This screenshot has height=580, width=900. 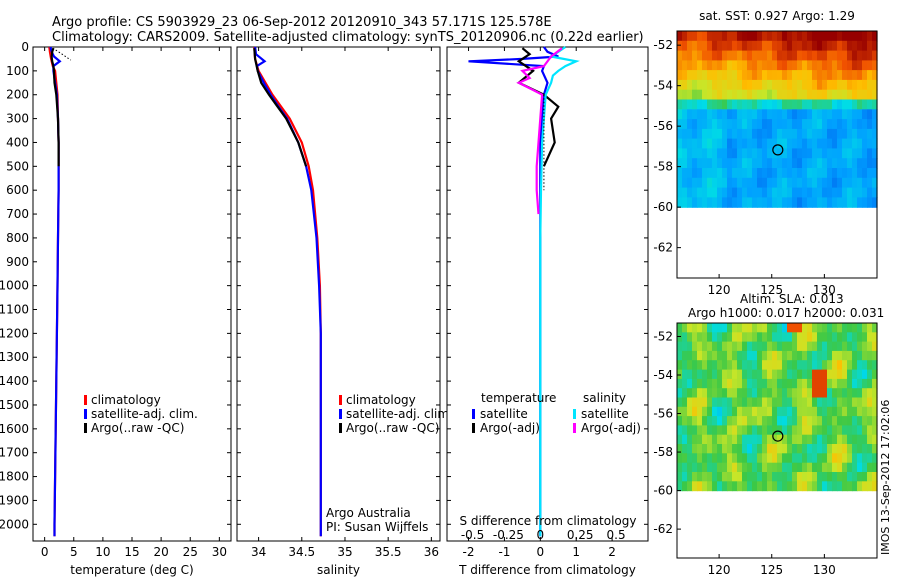 I want to click on legend-entry: Argo(..raw -QC), so click(x=137, y=428).